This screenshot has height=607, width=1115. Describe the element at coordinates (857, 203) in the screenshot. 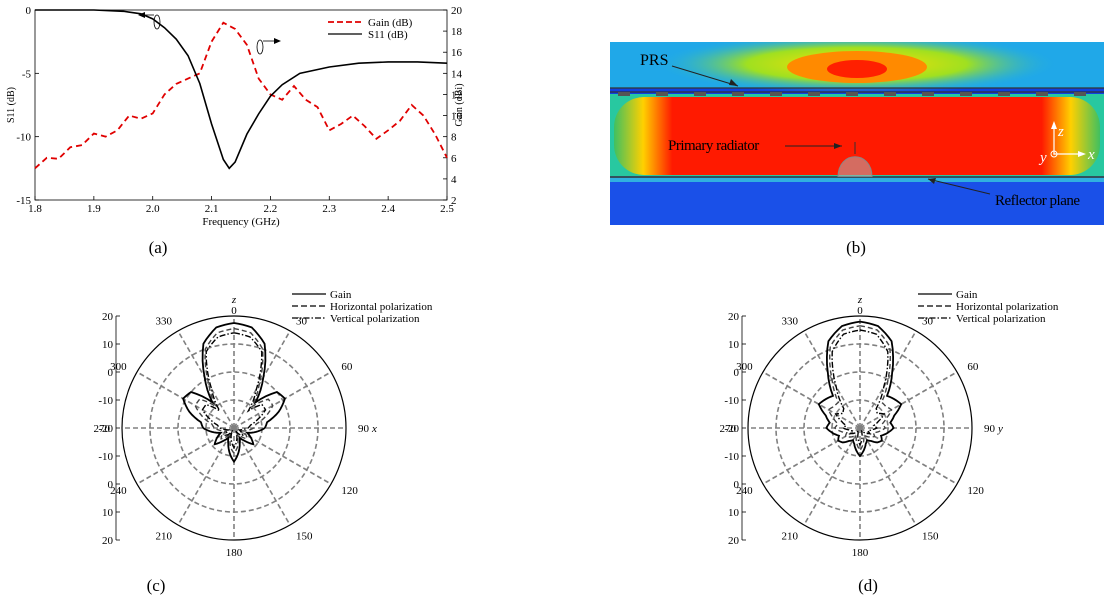

I see `field-lower-blue` at that location.